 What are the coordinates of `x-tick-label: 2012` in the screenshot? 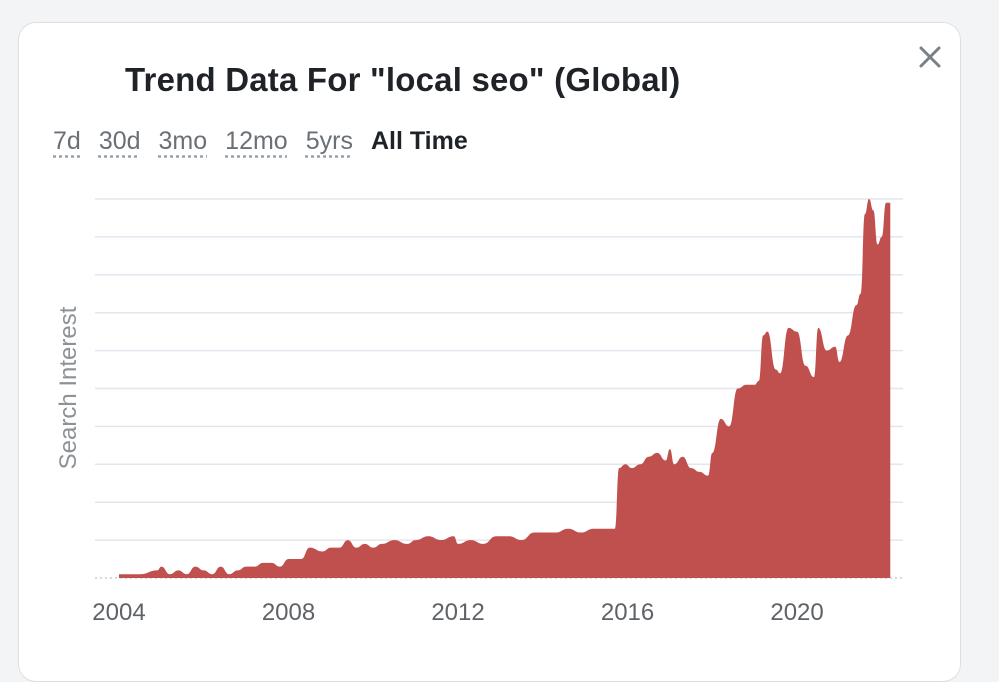 It's located at (457, 612).